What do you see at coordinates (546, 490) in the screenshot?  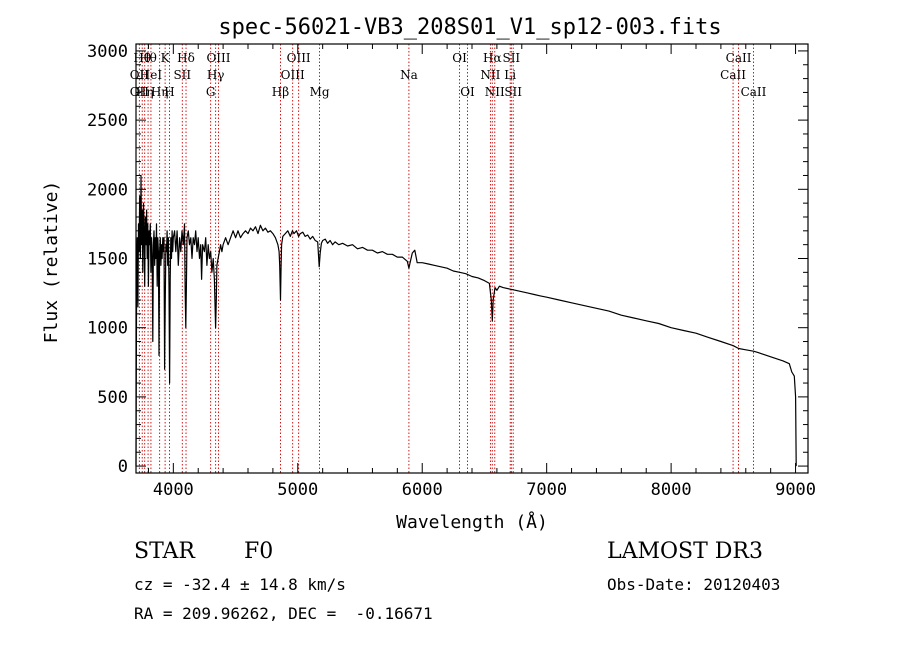 I see `x-tick-label: 7000` at bounding box center [546, 490].